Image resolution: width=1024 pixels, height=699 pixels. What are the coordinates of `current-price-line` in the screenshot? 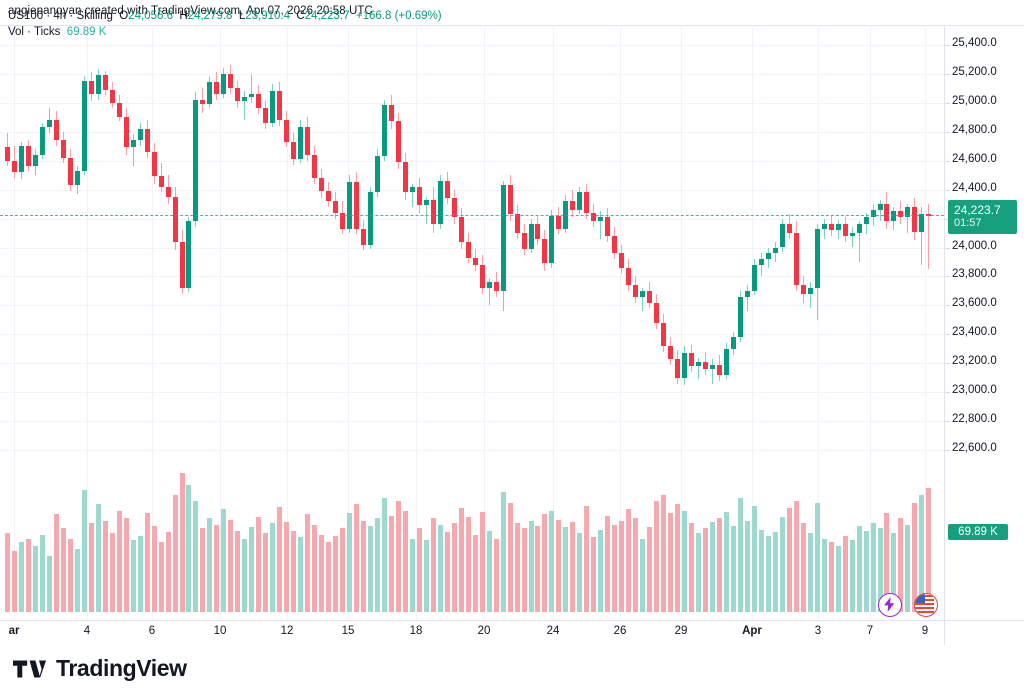 It's located at (472, 216).